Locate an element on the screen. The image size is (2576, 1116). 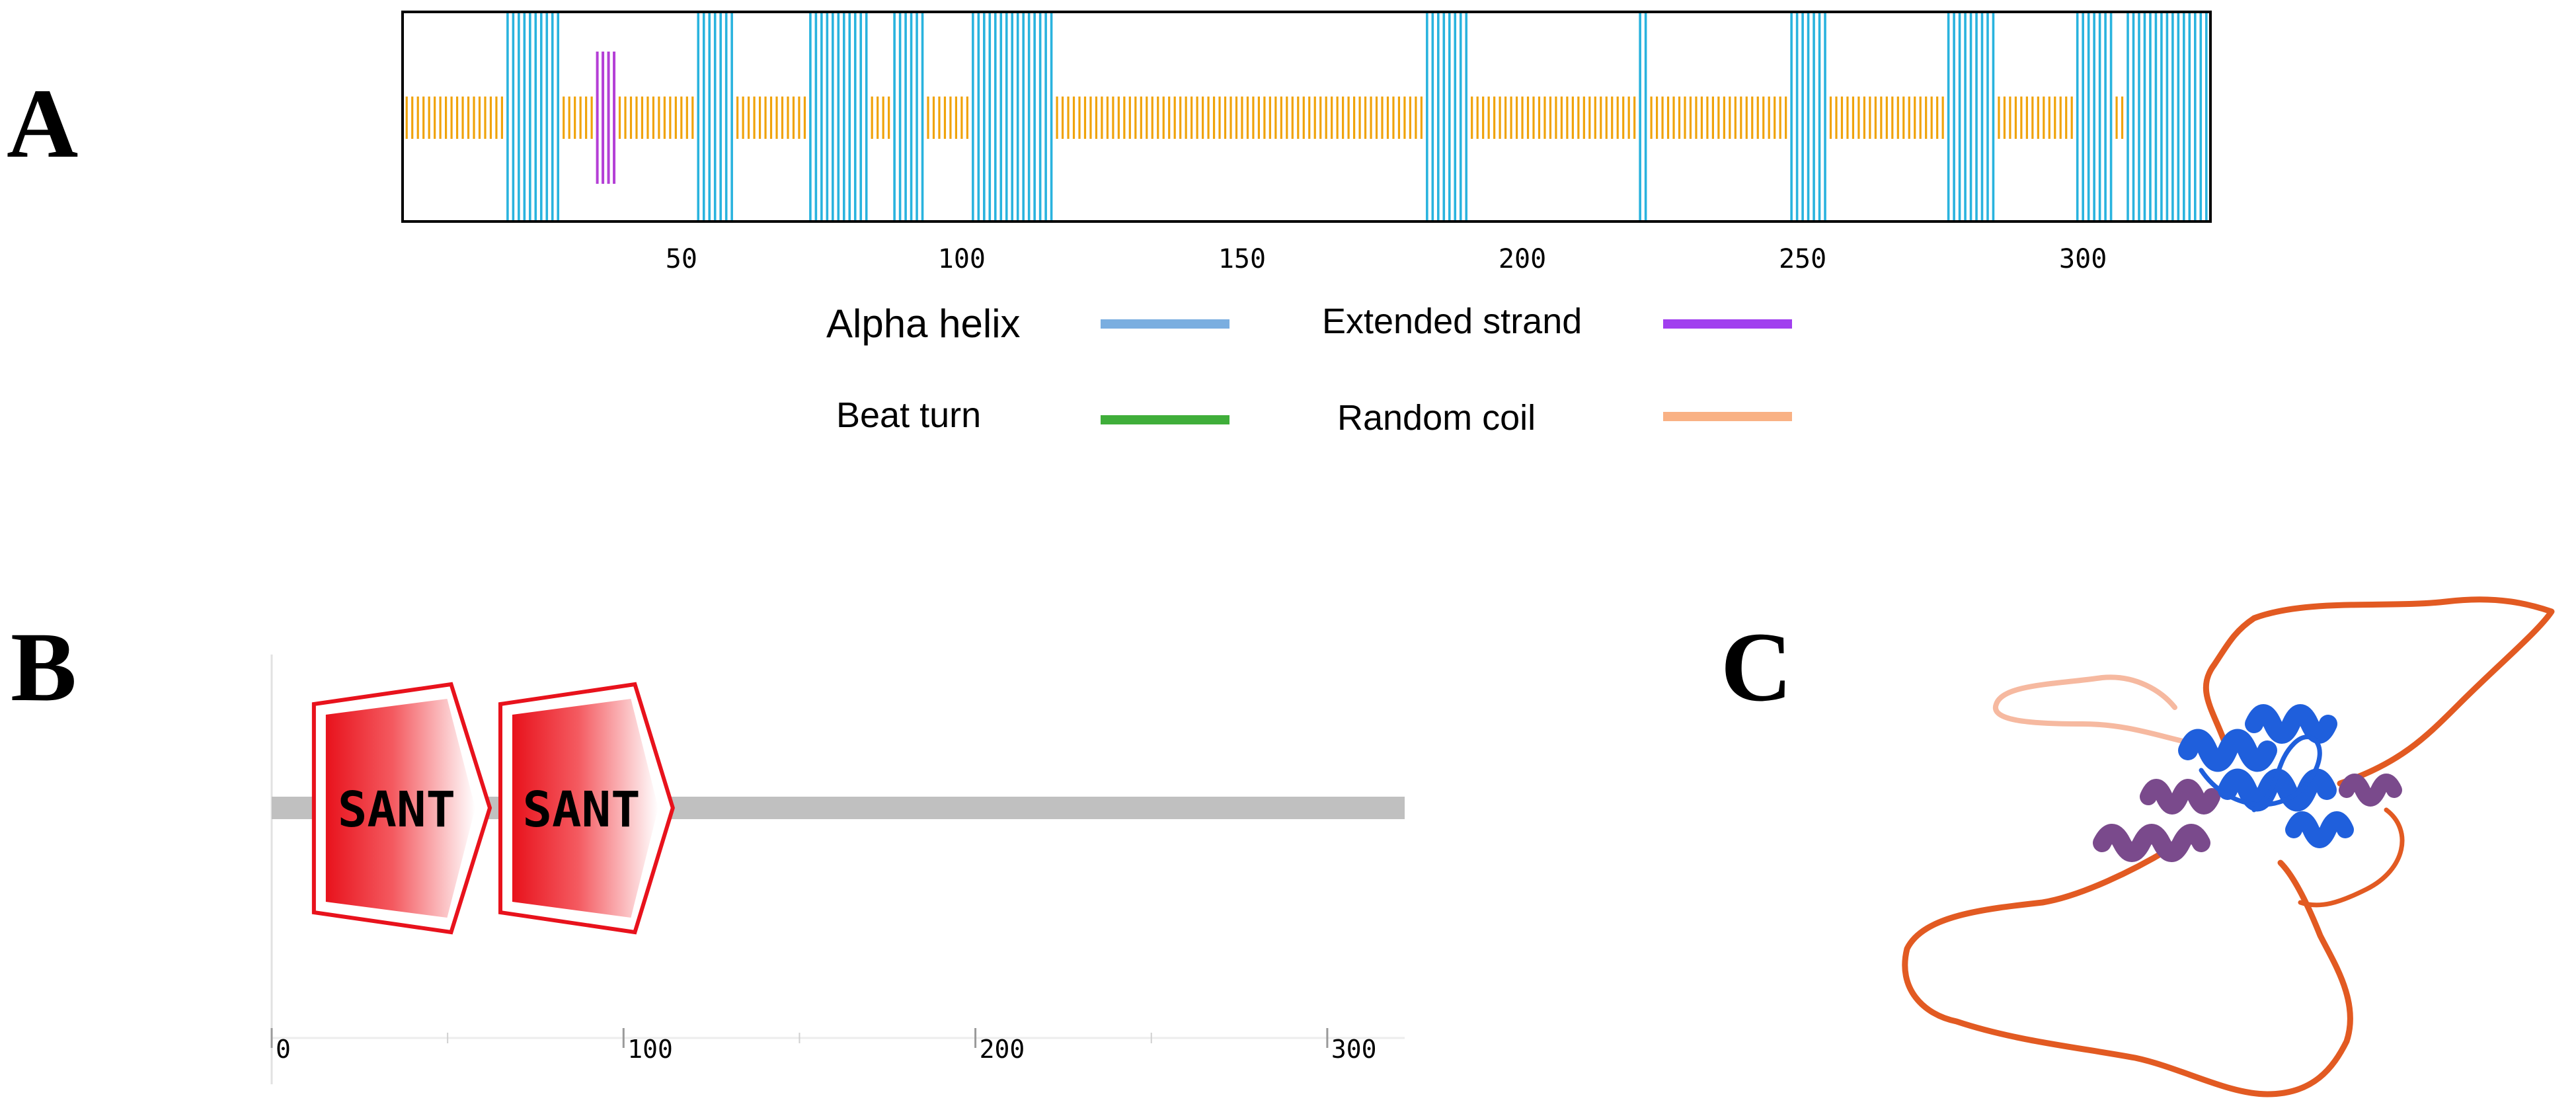
sant-domain-1: SANT is located at coordinates (401, 809).